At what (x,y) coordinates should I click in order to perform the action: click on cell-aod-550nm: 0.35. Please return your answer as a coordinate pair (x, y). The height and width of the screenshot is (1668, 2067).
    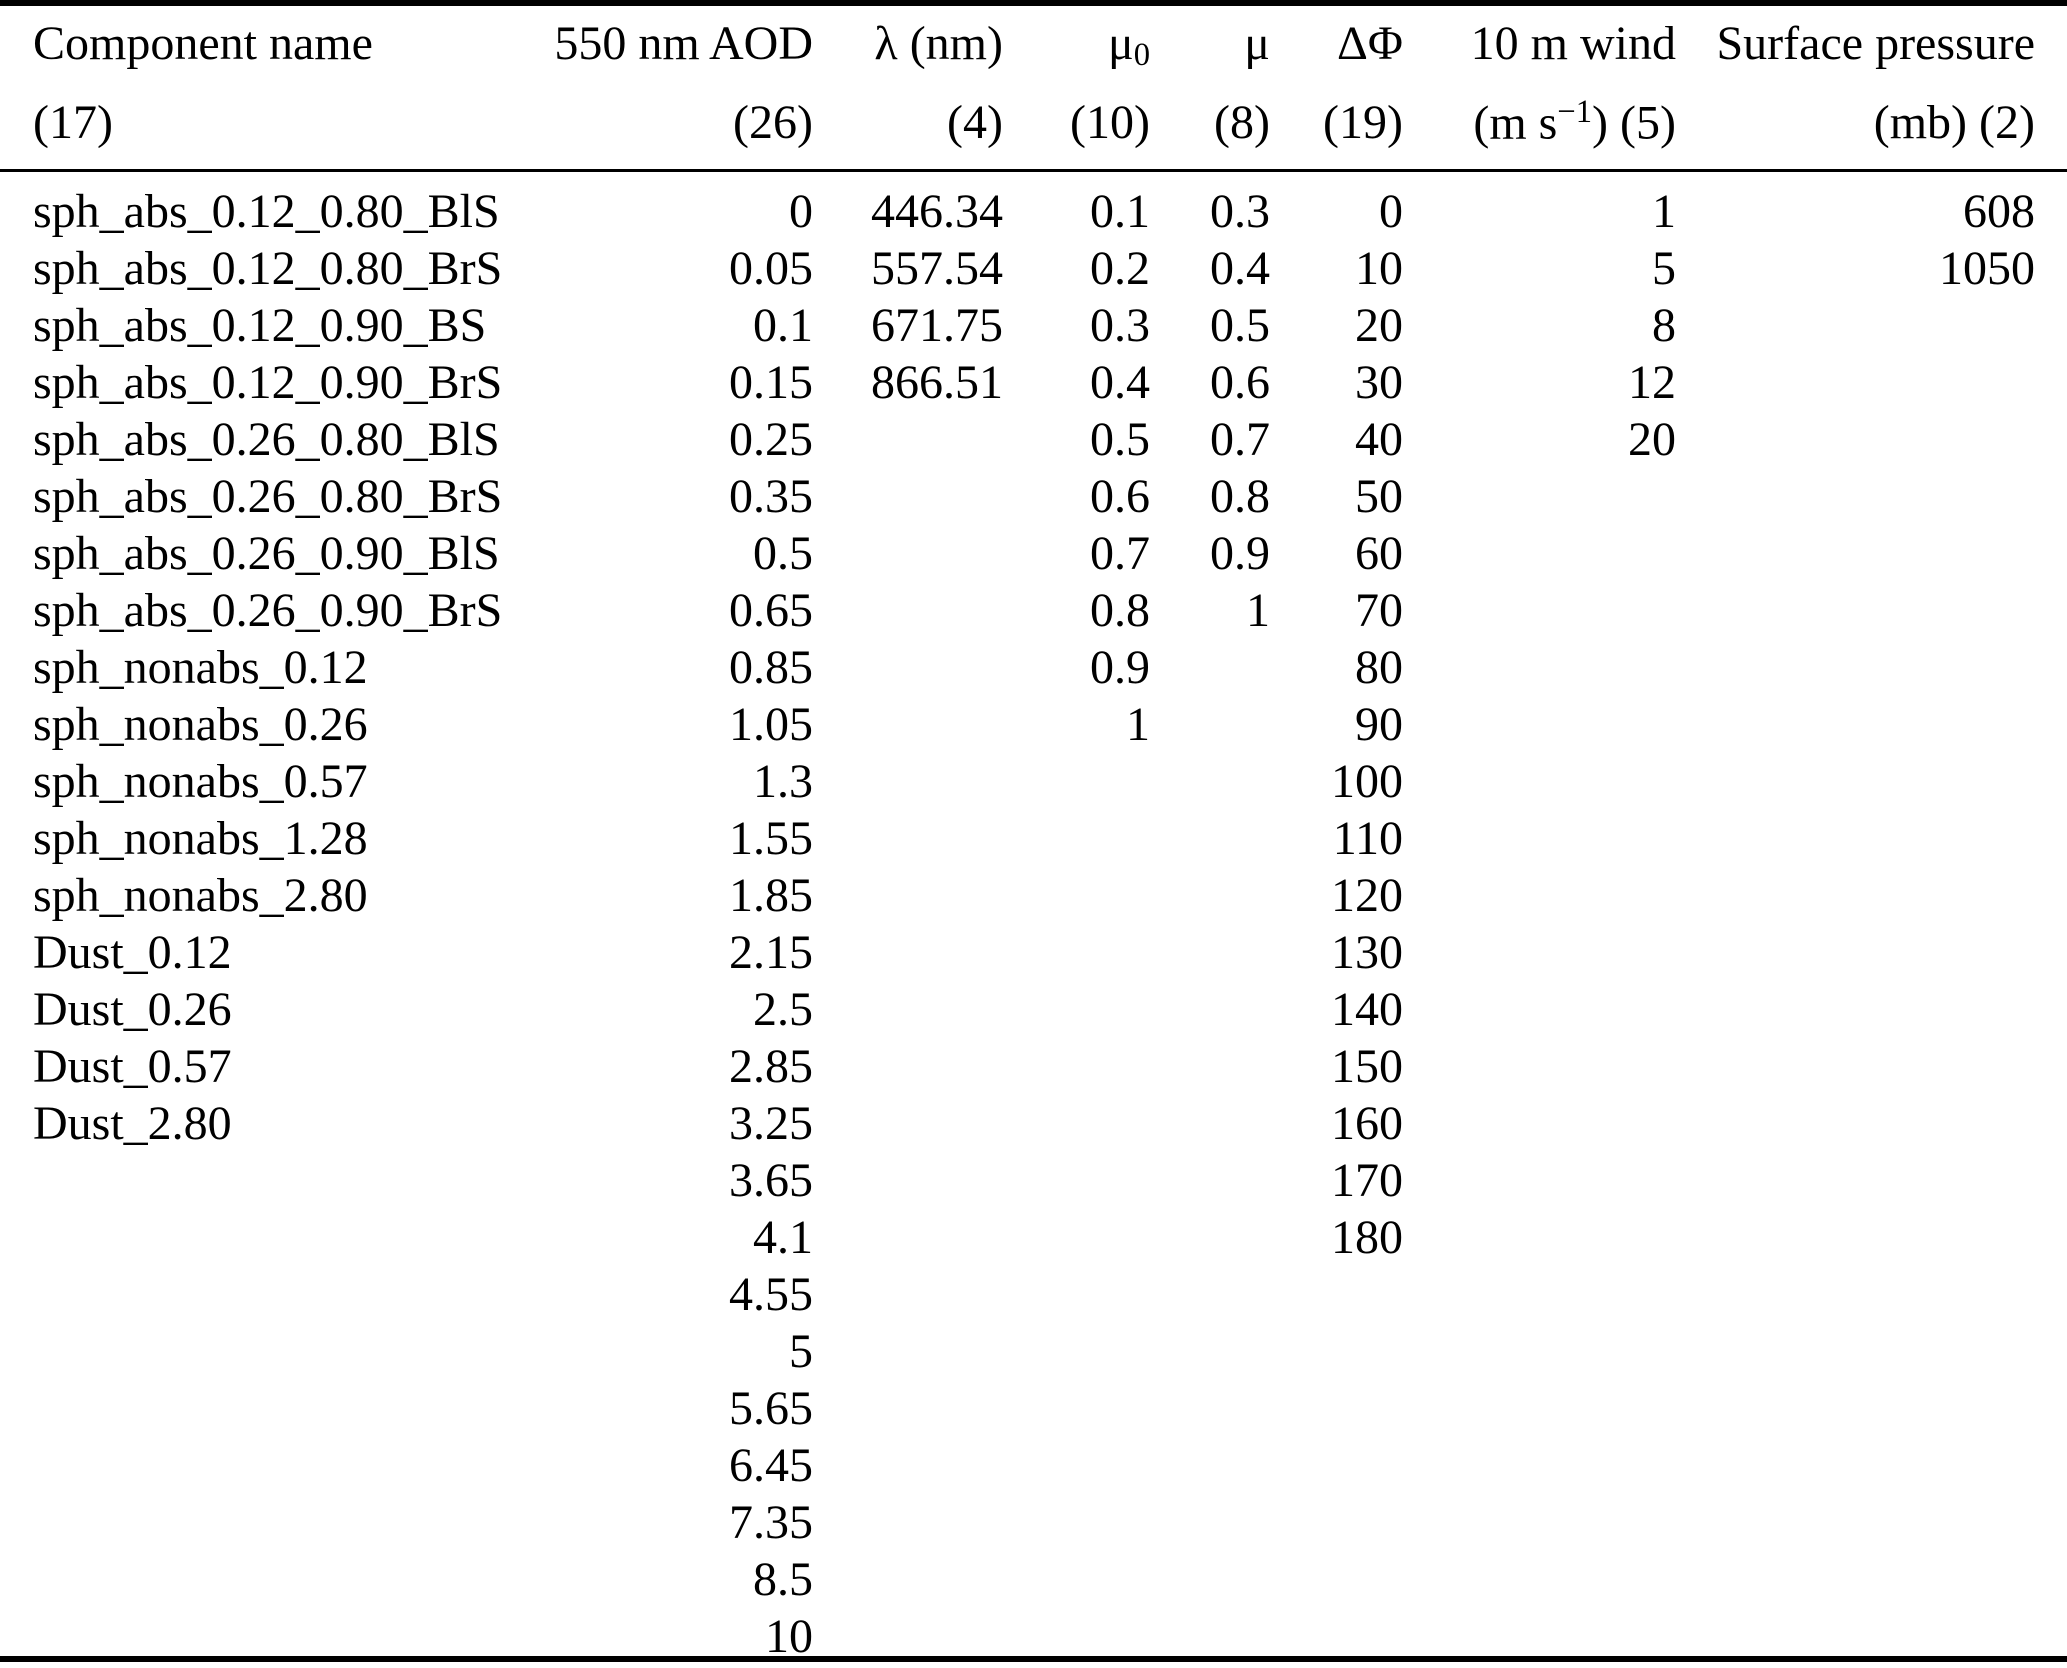
    Looking at the image, I should click on (771, 497).